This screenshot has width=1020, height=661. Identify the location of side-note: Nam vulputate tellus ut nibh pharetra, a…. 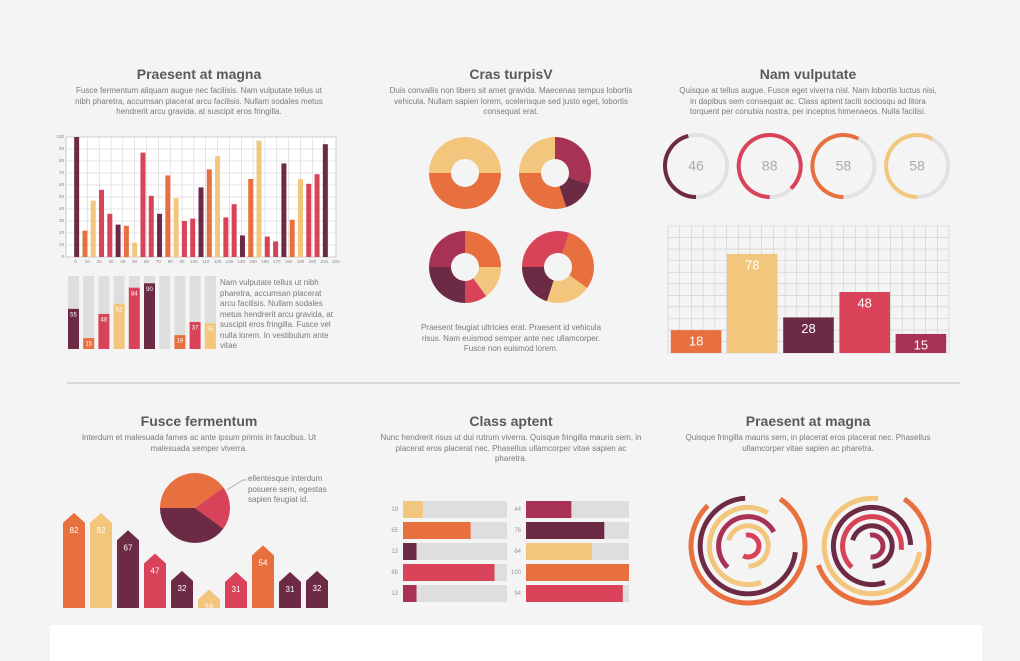
(276, 314).